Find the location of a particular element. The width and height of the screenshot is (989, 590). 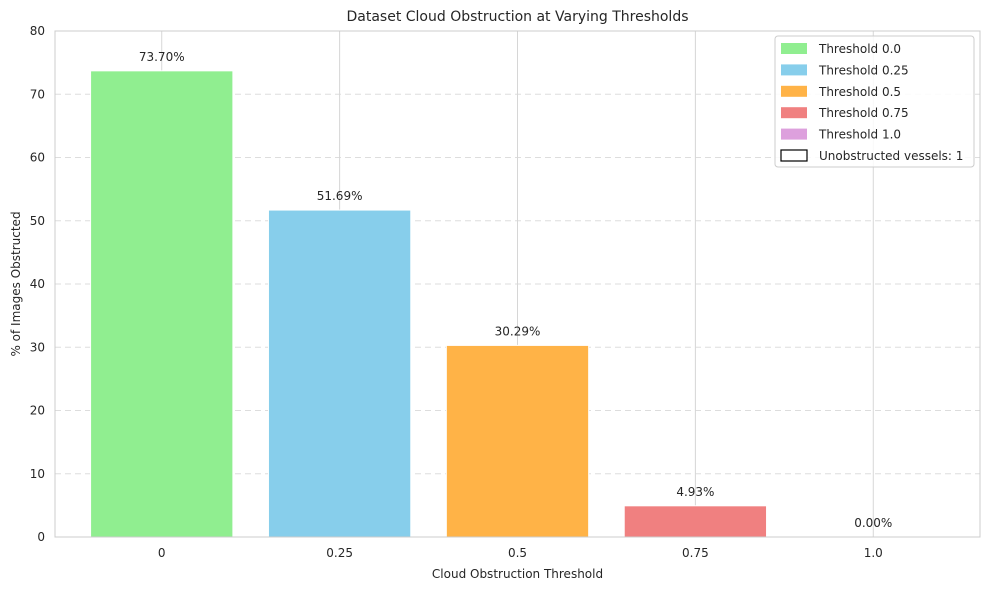

data-label: 30.29% is located at coordinates (518, 331).